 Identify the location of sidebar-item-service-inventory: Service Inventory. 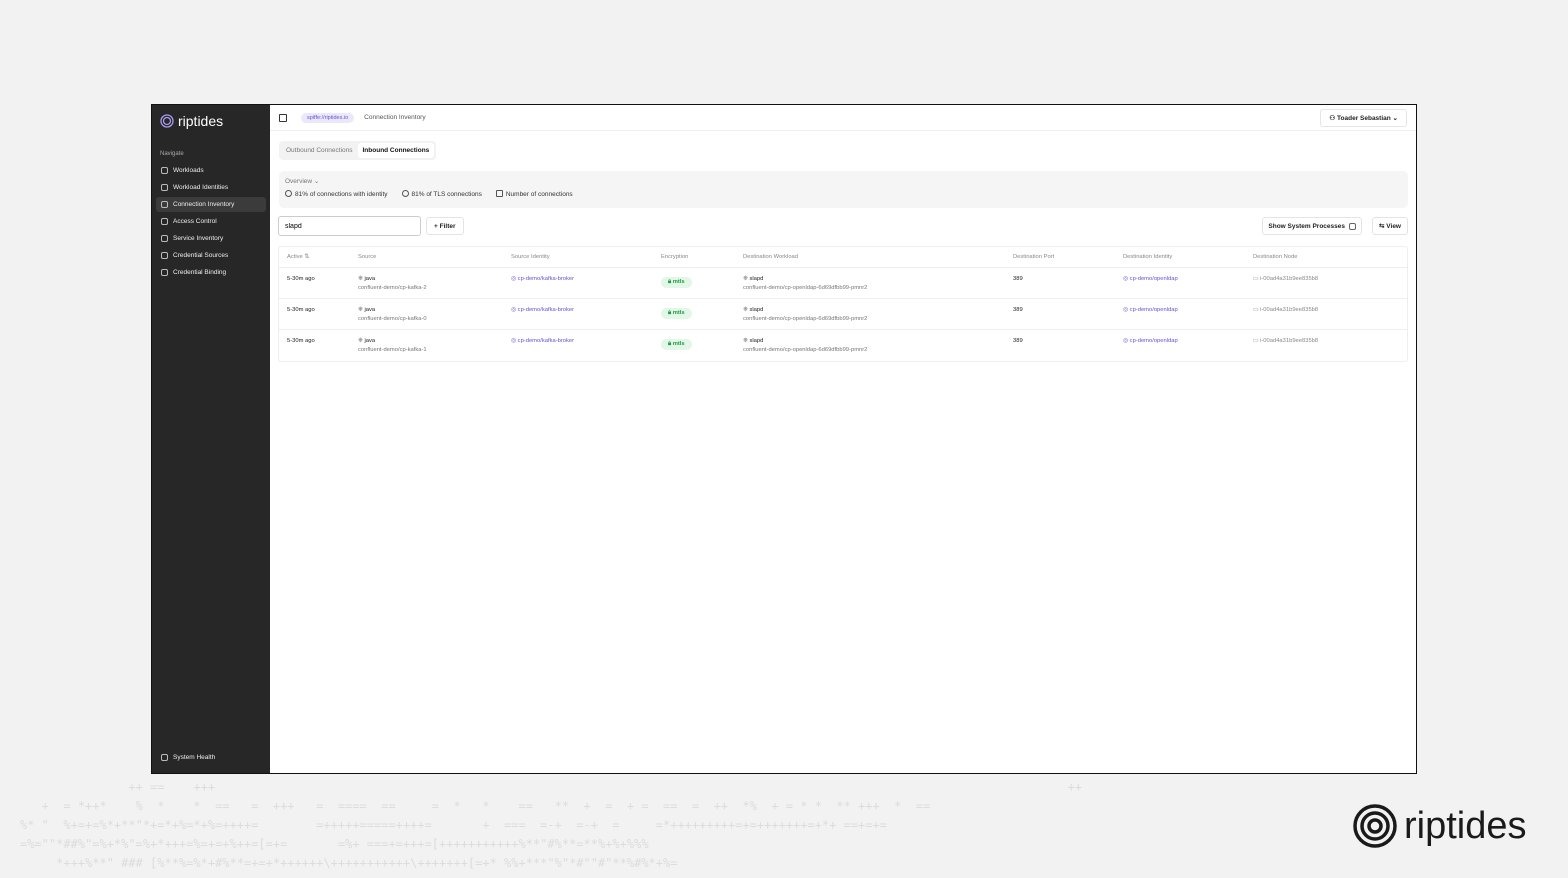
(211, 238).